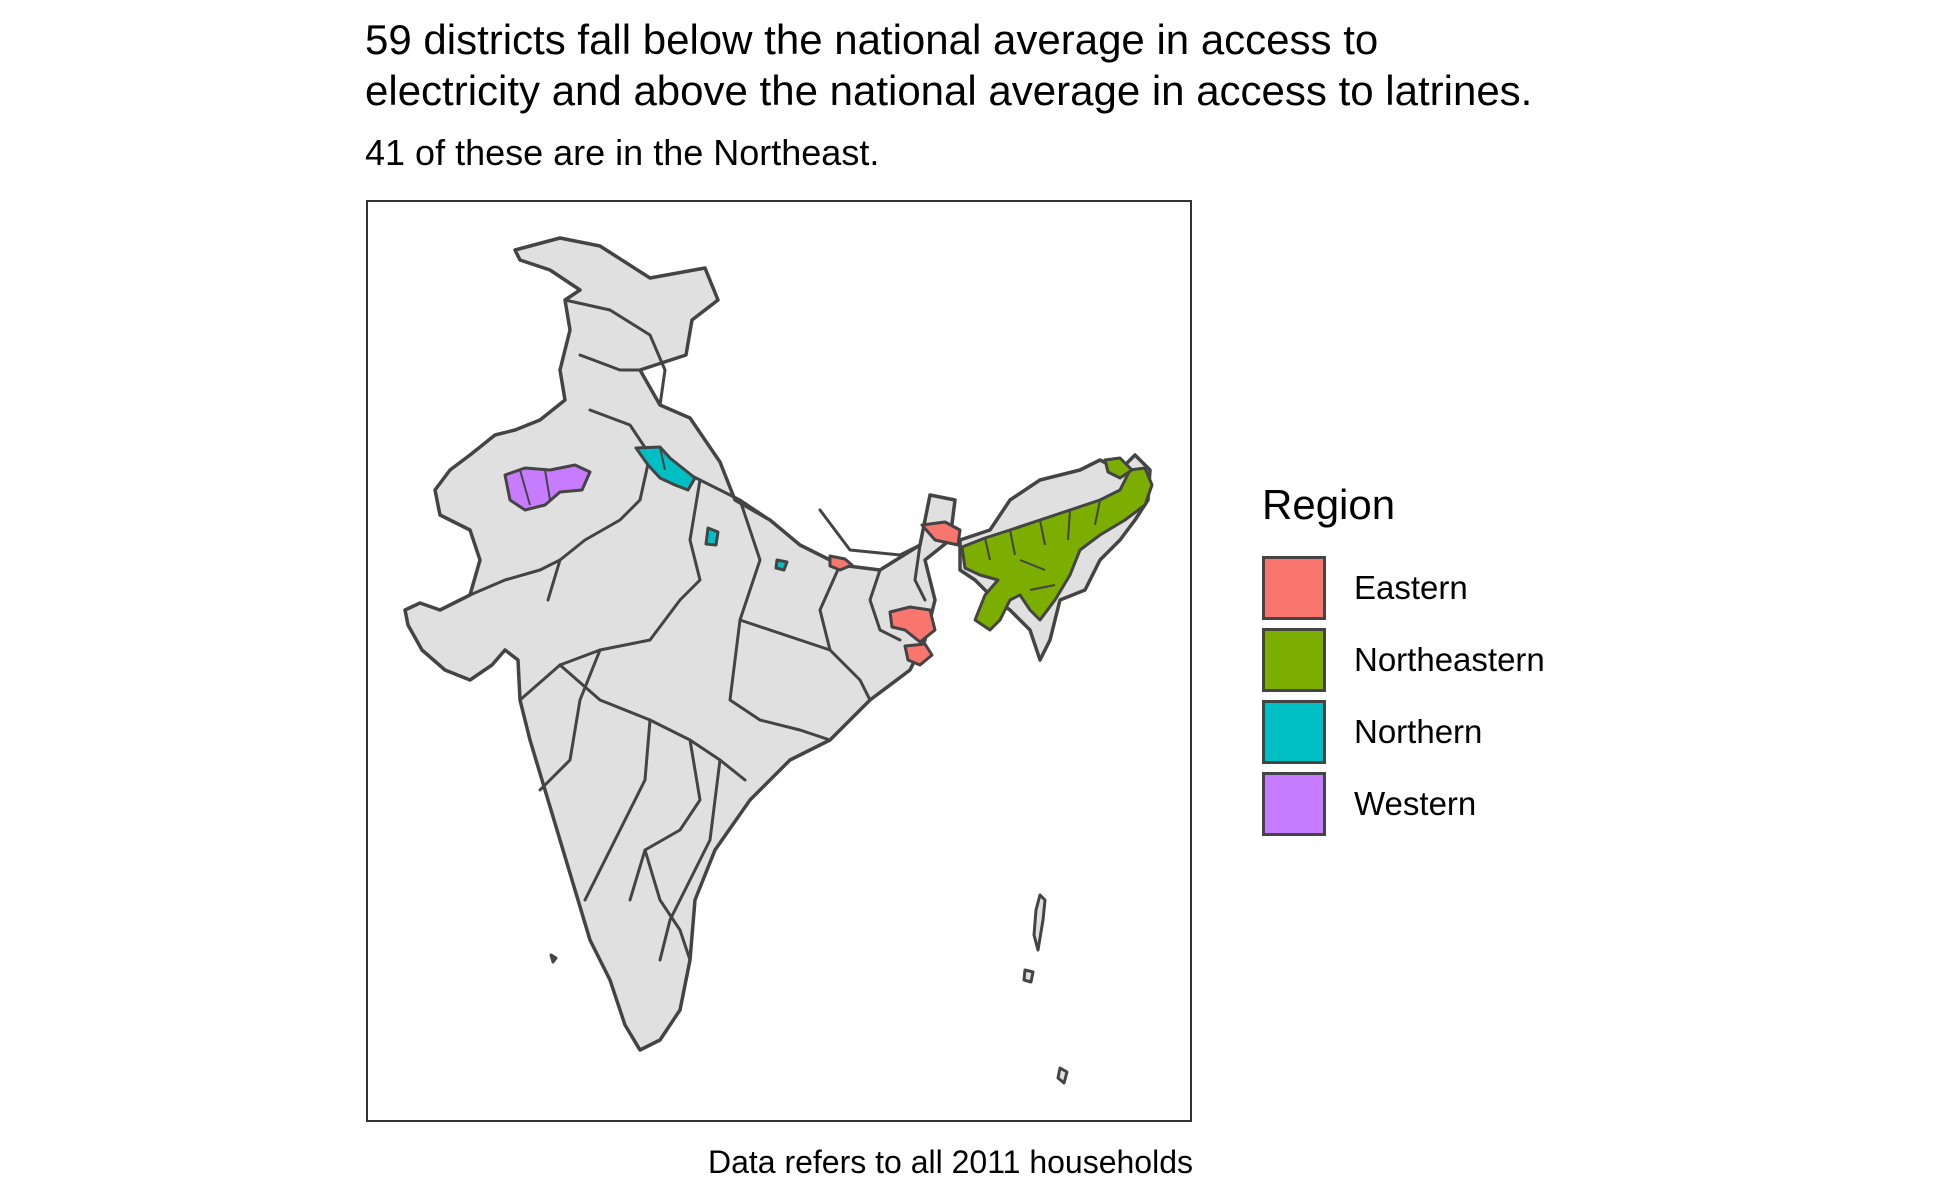 This screenshot has height=1199, width=1950. Describe the element at coordinates (1415, 803) in the screenshot. I see `legend-label-western: Western` at that location.